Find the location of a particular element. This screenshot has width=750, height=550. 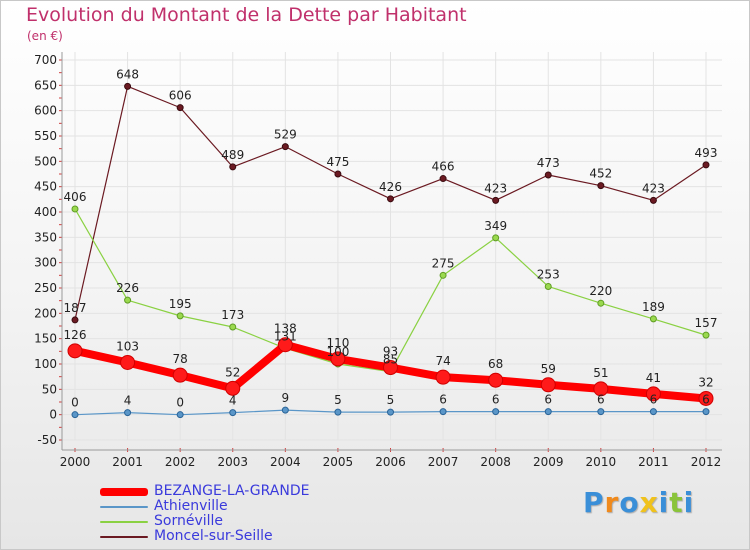

x-tick-label: 2011 is located at coordinates (653, 462).